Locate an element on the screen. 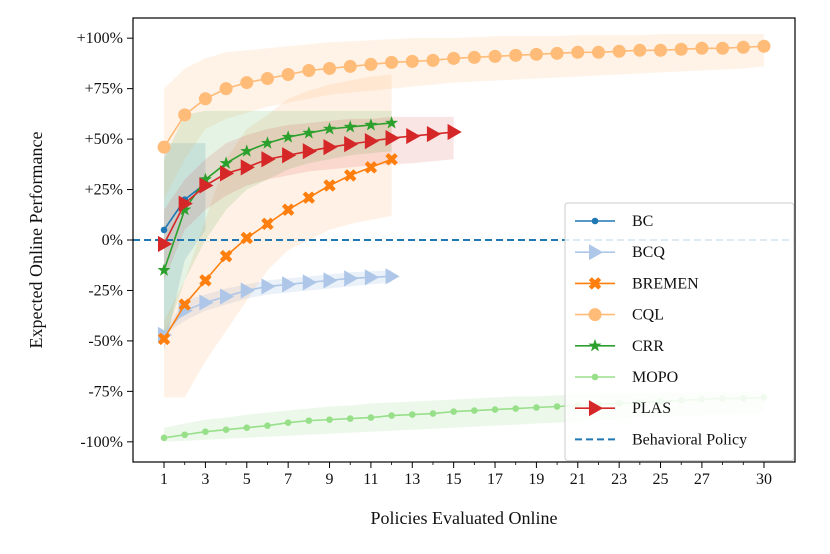  y-tick-label: -75% is located at coordinates (105, 391).